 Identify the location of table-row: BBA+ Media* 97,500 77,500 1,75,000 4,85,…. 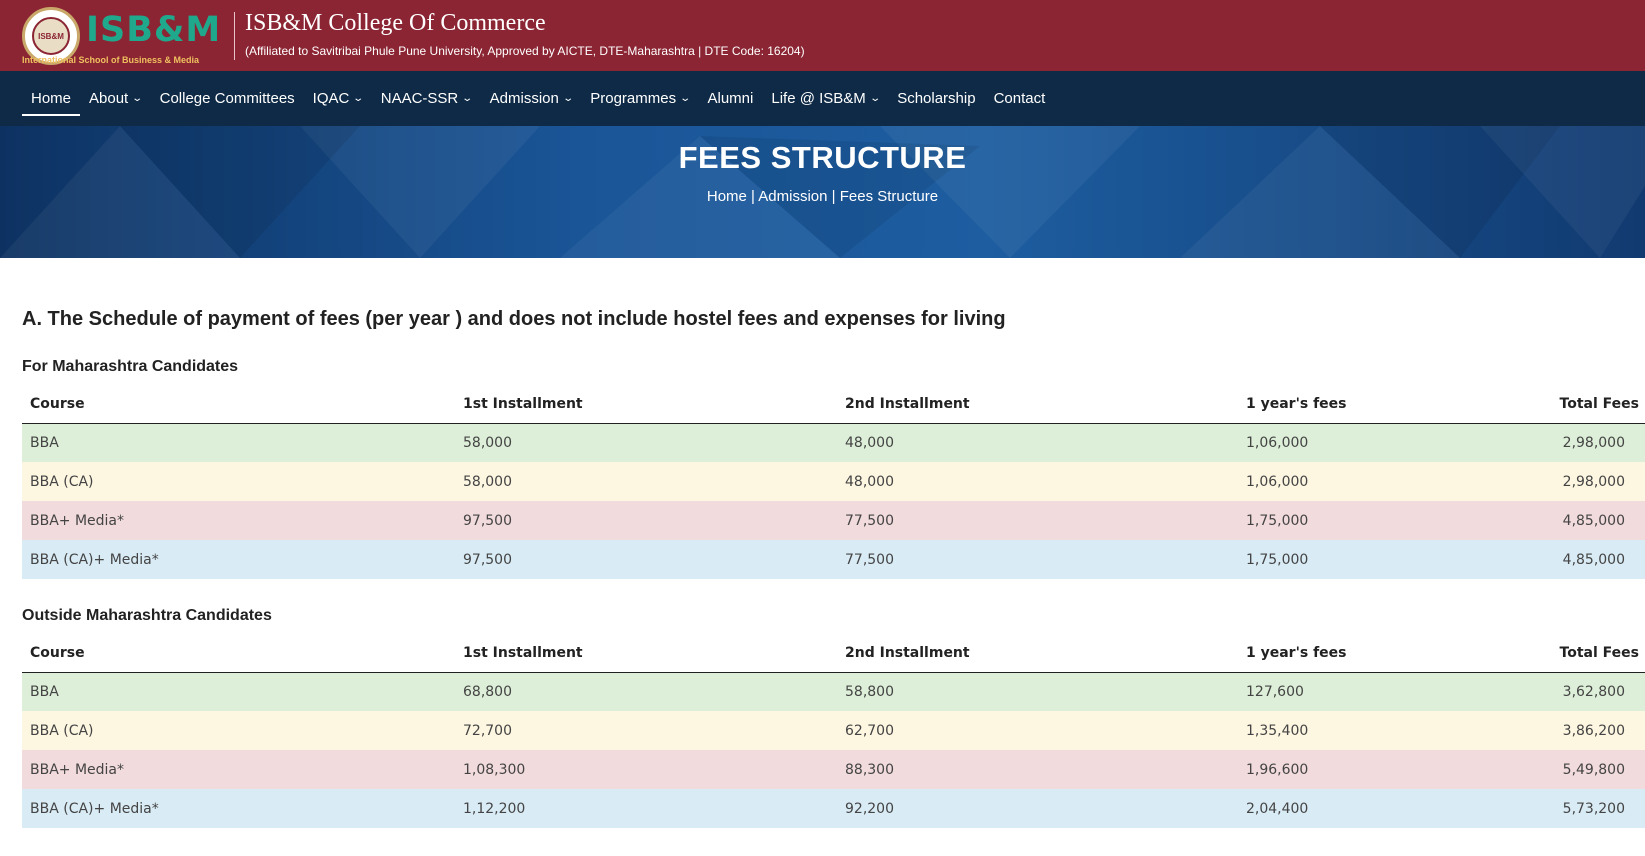
(833, 520).